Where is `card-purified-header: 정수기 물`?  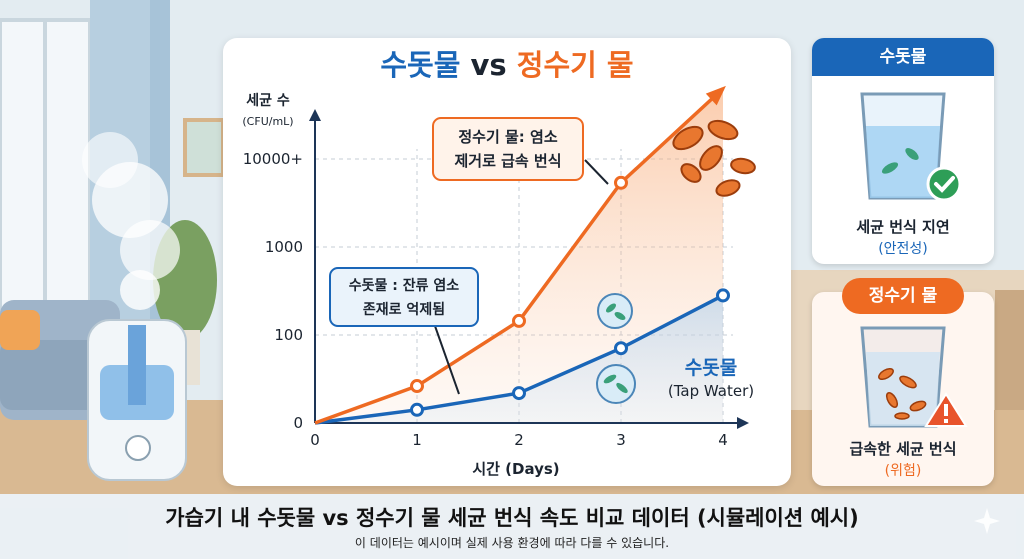 card-purified-header: 정수기 물 is located at coordinates (903, 296).